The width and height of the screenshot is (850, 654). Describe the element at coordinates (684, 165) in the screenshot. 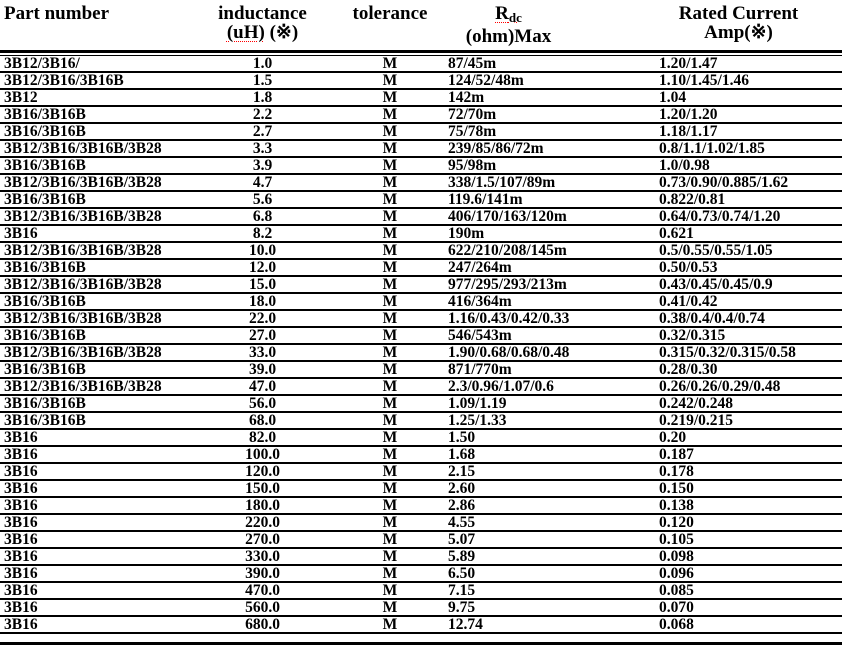

I see `rated-current-cell: 1.0/0.98` at that location.